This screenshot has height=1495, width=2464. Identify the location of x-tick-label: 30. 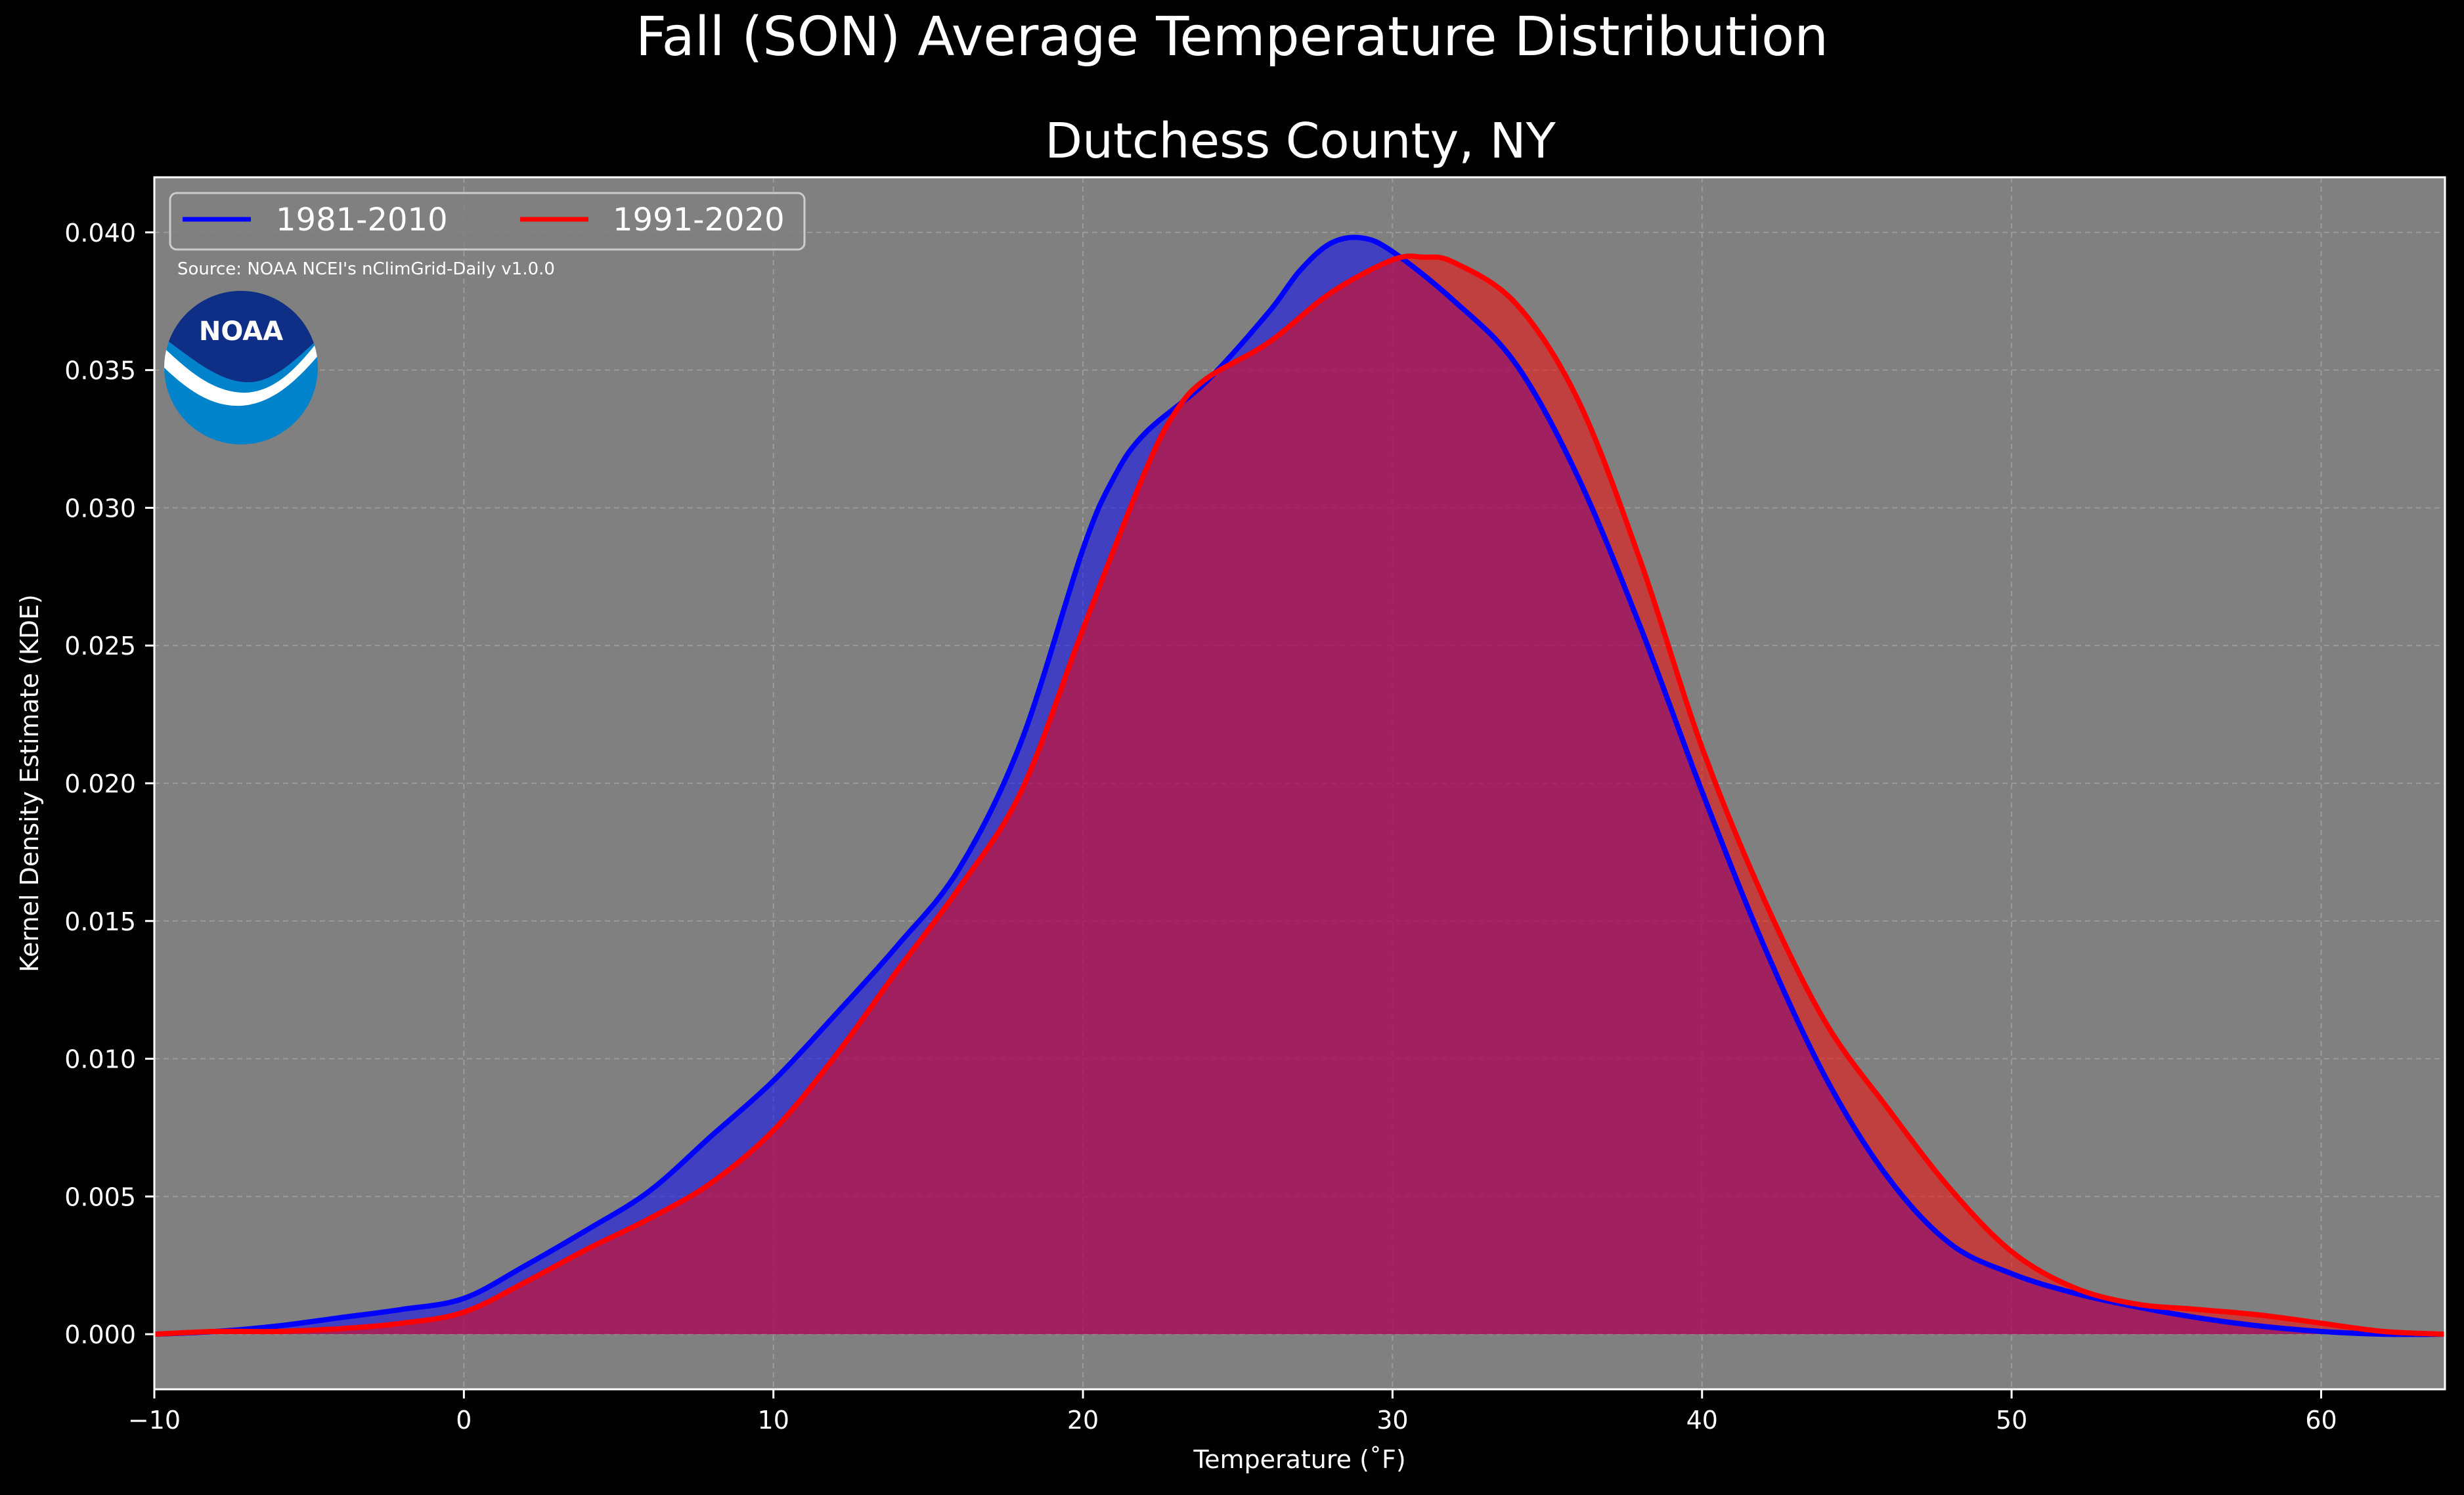
(1392, 1420).